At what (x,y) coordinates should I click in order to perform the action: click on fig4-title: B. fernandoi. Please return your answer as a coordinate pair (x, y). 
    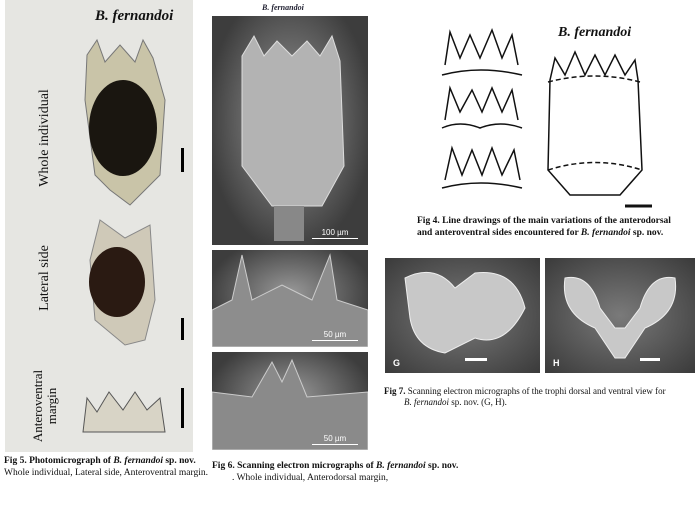
    Looking at the image, I should click on (595, 32).